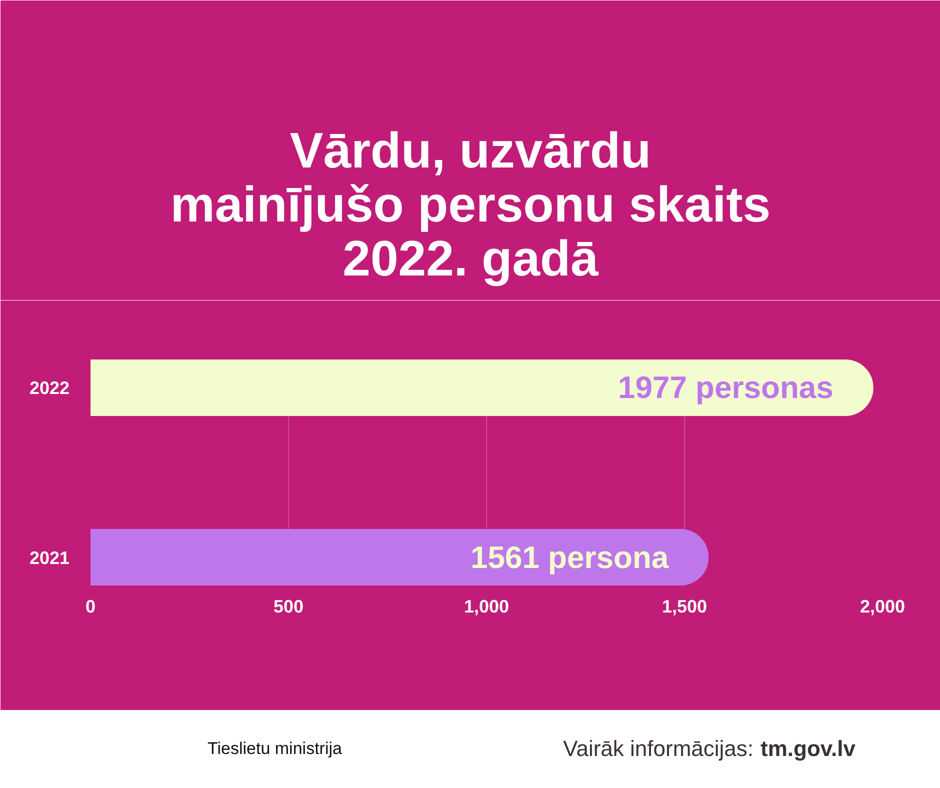 Image resolution: width=940 pixels, height=788 pixels. What do you see at coordinates (685, 606) in the screenshot?
I see `x-tick-label: 1,500` at bounding box center [685, 606].